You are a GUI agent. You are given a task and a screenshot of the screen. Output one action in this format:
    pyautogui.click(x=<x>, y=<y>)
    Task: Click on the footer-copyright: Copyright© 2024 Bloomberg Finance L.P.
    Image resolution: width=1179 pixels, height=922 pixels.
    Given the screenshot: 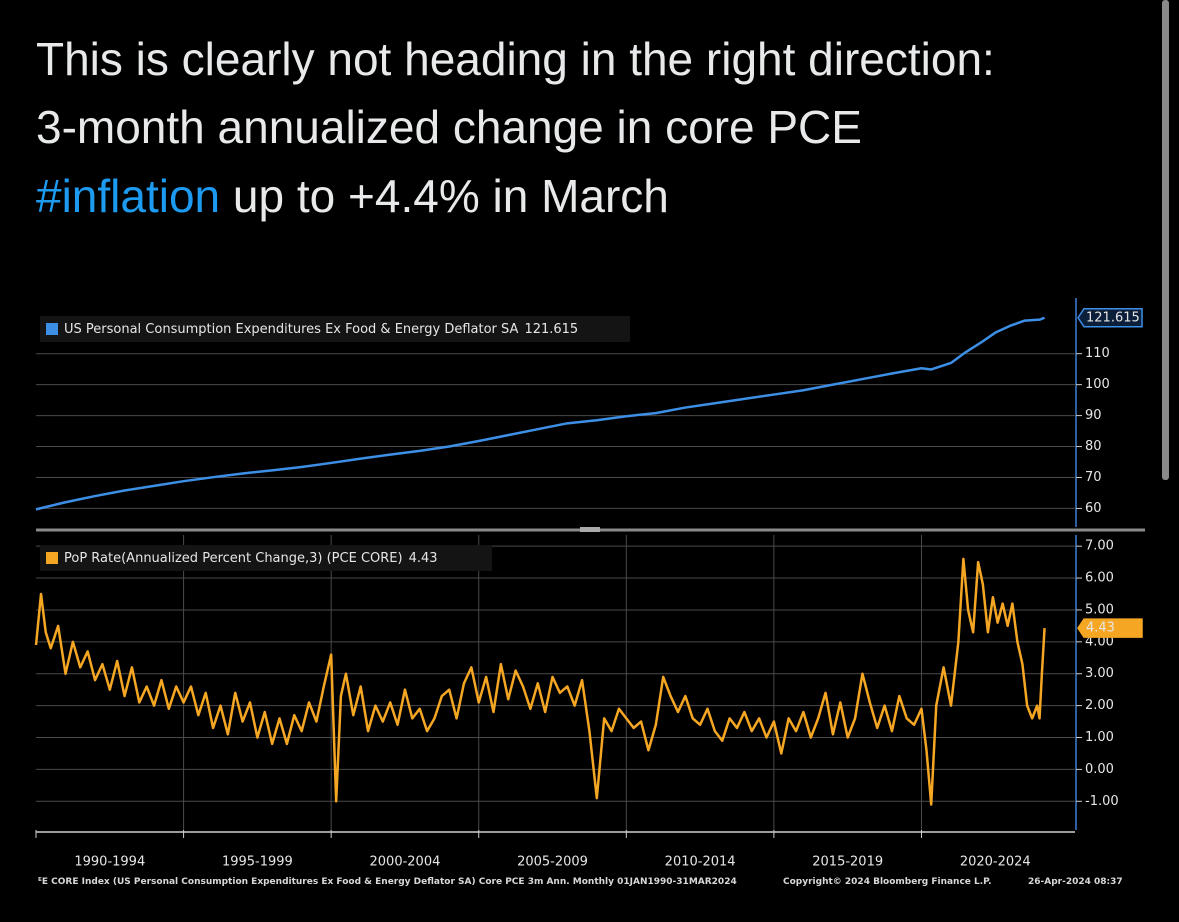 What is the action you would take?
    pyautogui.click(x=887, y=882)
    